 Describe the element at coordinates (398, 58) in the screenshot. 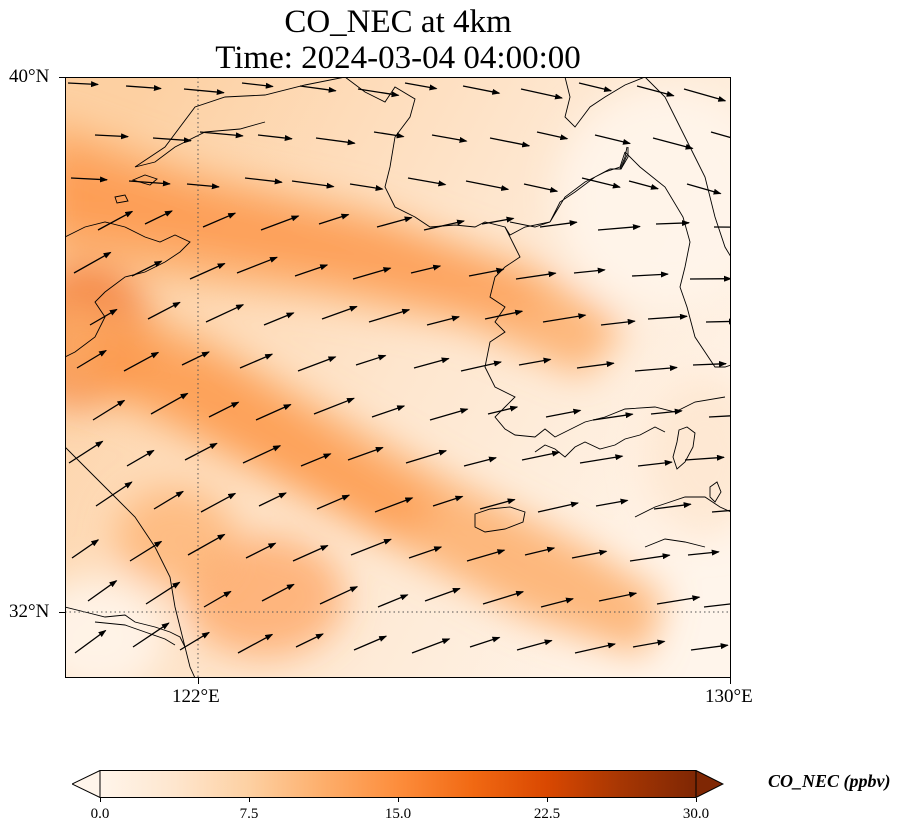

I see `map-subtitle-time: Time: 2024-03-04 04:00:00` at that location.